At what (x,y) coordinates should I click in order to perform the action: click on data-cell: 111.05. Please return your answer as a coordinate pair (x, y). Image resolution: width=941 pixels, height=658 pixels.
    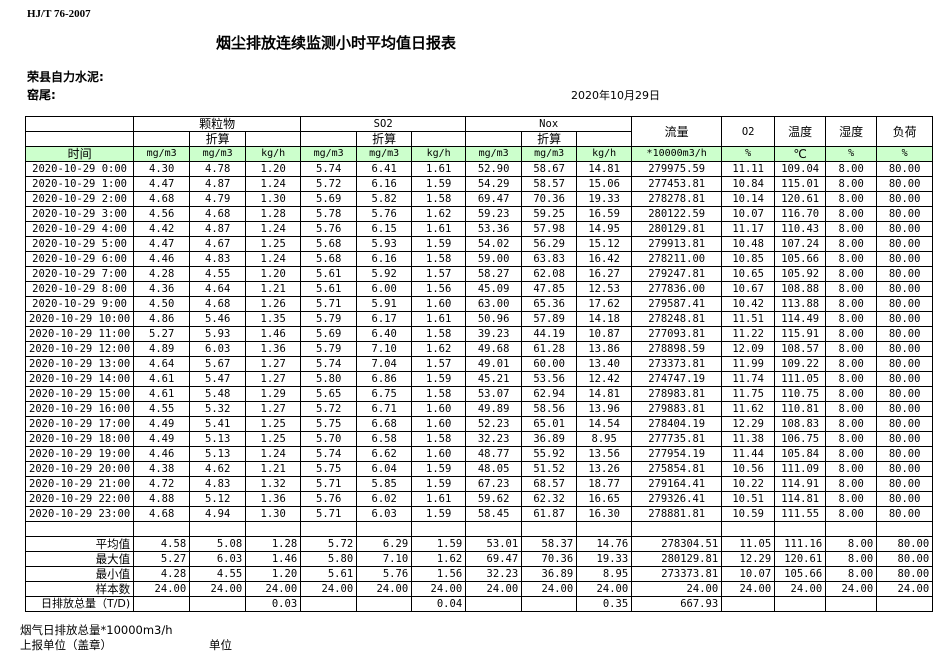
    Looking at the image, I should click on (800, 379).